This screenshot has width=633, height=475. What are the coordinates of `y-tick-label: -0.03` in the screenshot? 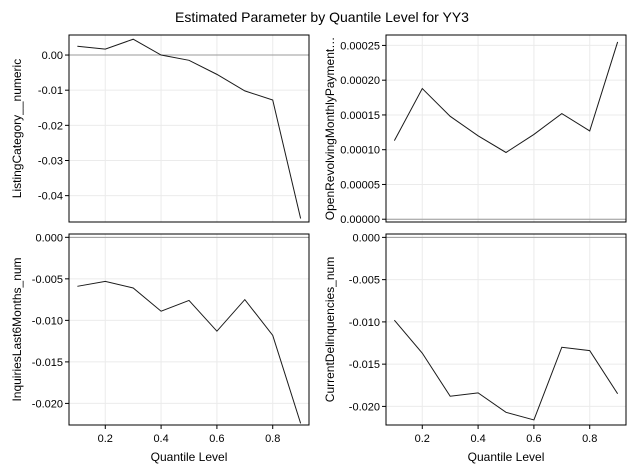 It's located at (50, 161).